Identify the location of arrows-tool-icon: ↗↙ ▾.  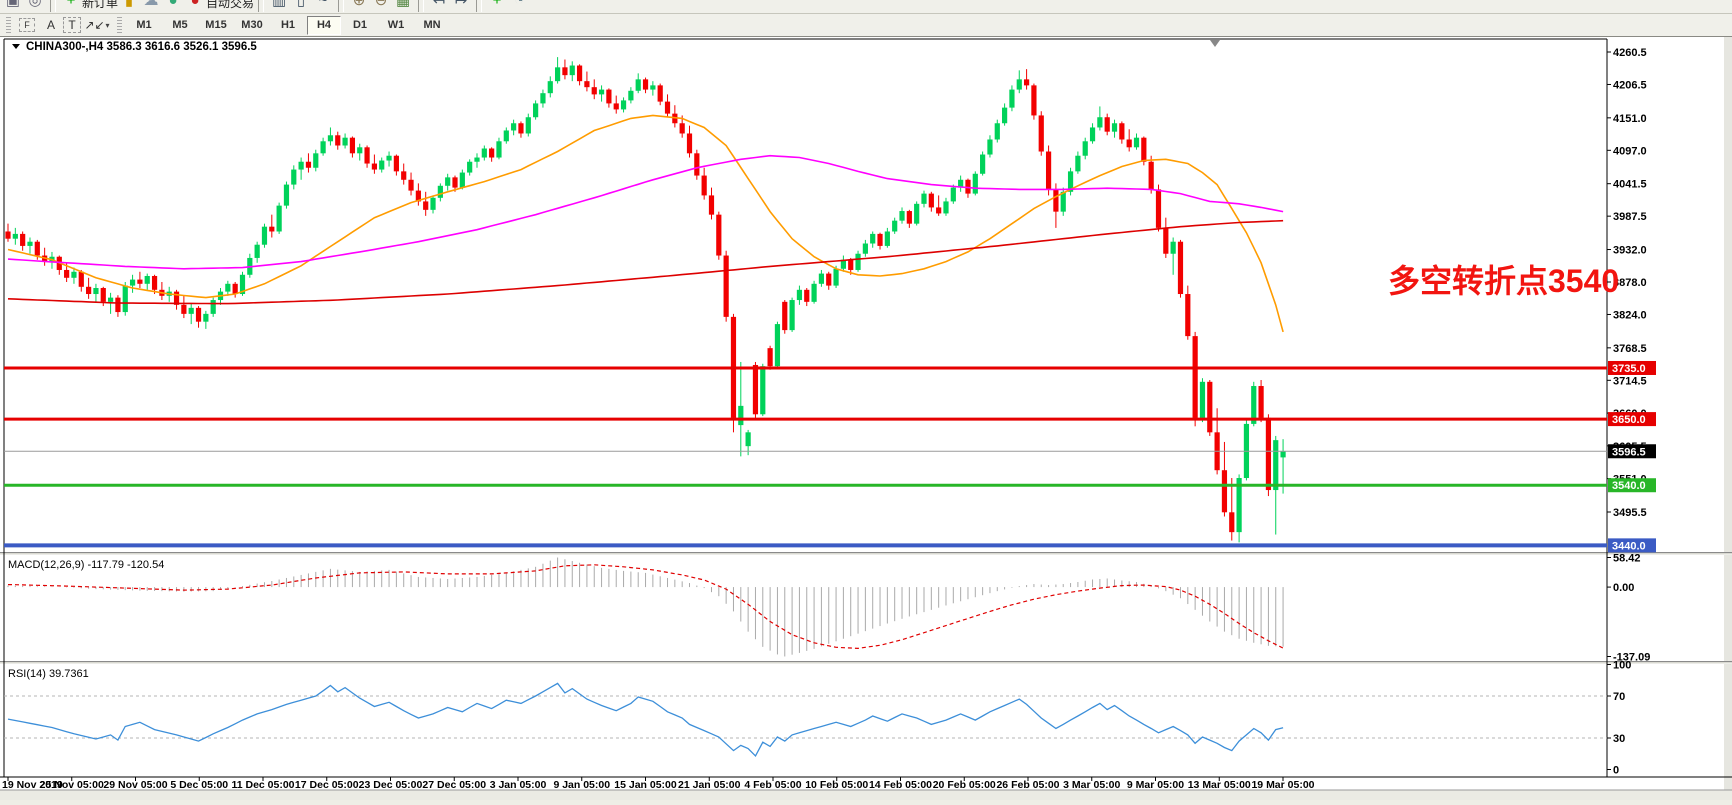
(97, 25).